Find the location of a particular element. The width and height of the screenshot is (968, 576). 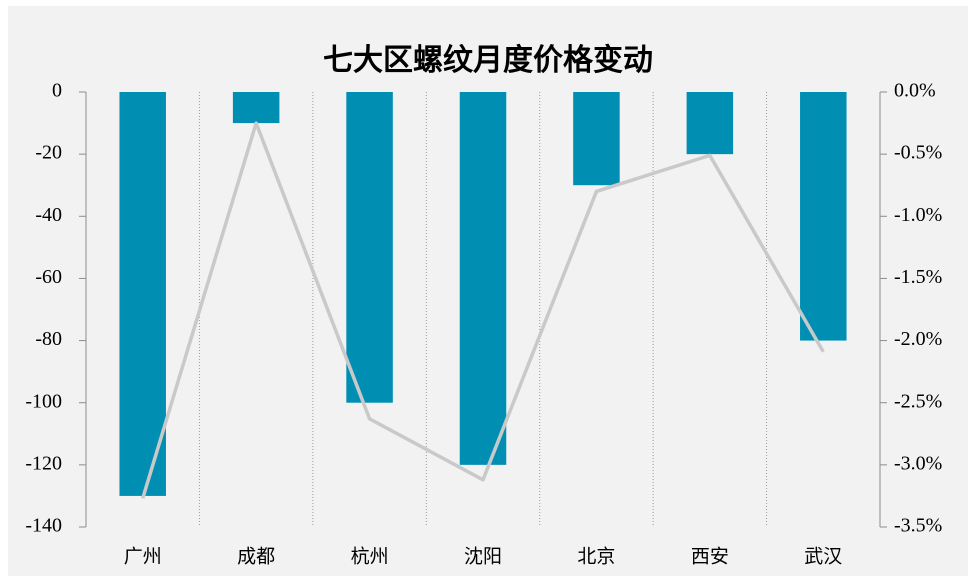

y2-tick-label: -2.0% is located at coordinates (918, 339).